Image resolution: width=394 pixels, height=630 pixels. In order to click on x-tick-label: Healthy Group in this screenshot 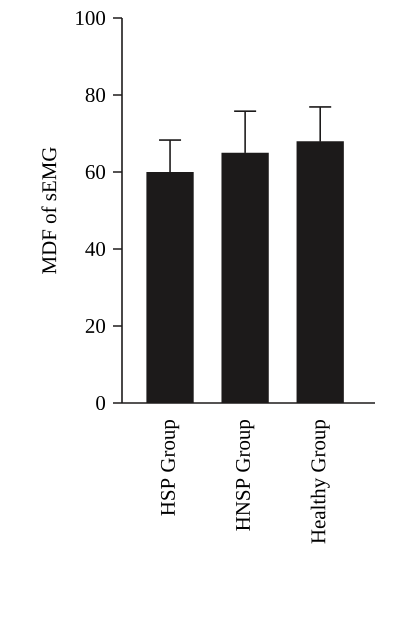, I will do `click(320, 482)`.